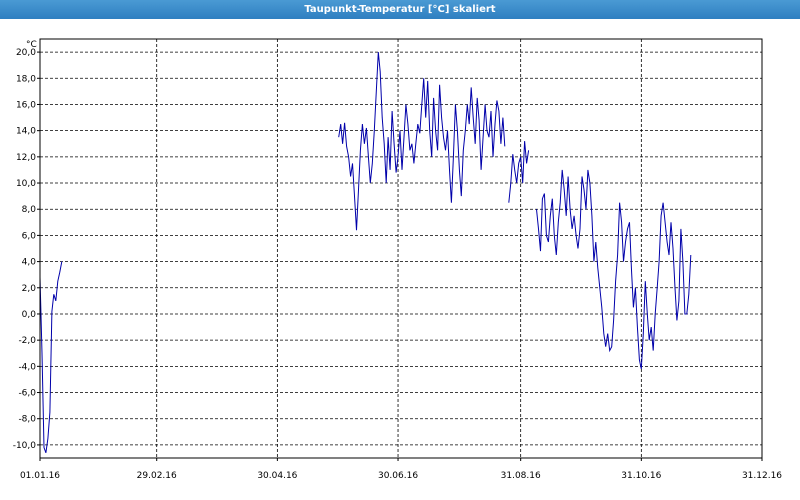 Image resolution: width=800 pixels, height=500 pixels. Describe the element at coordinates (521, 476) in the screenshot. I see `x-tick-label: 31.08.16` at that location.